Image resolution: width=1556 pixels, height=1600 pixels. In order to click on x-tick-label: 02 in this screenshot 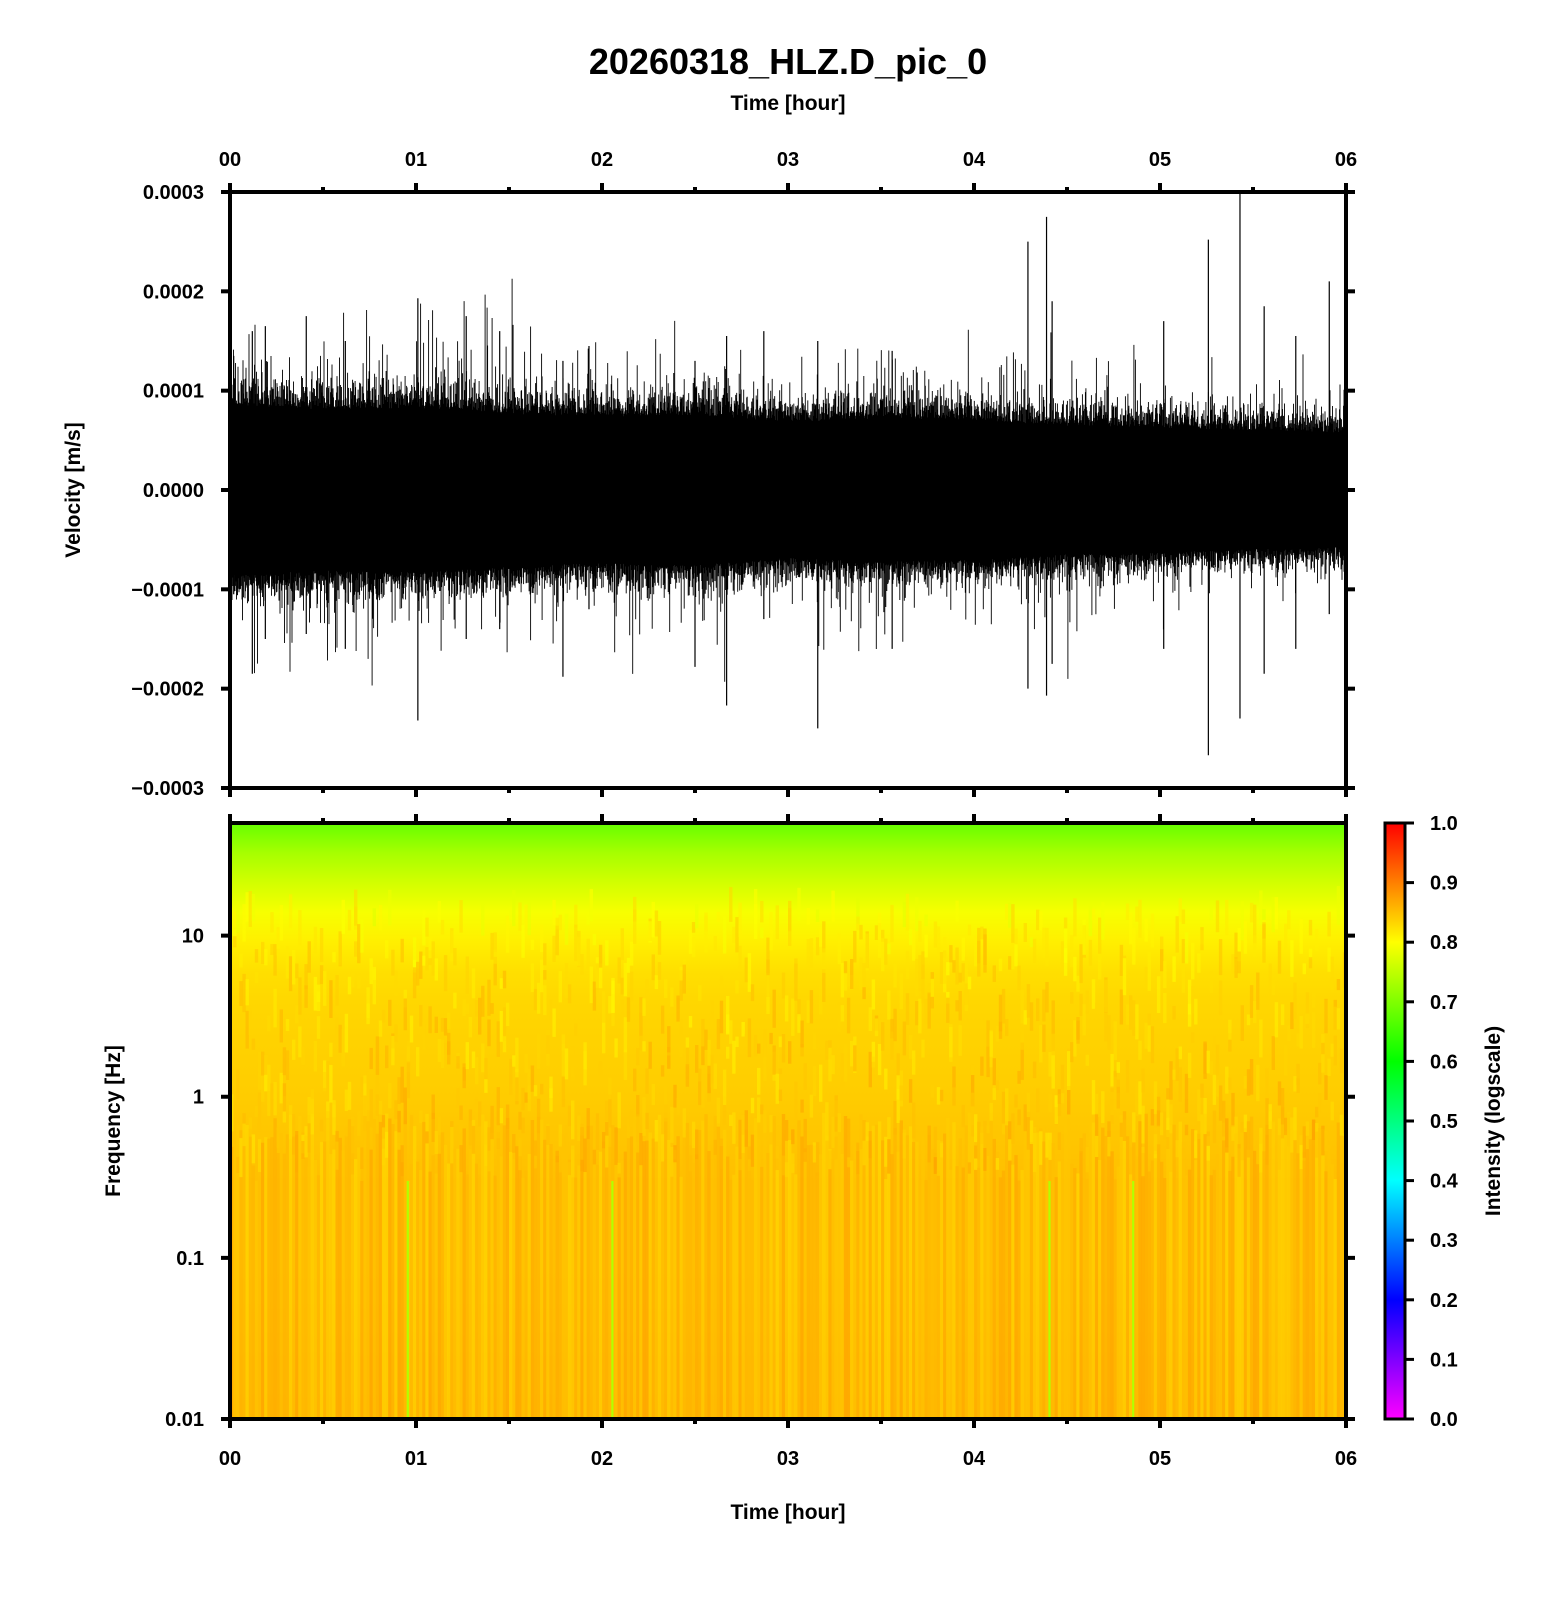, I will do `click(602, 1459)`.